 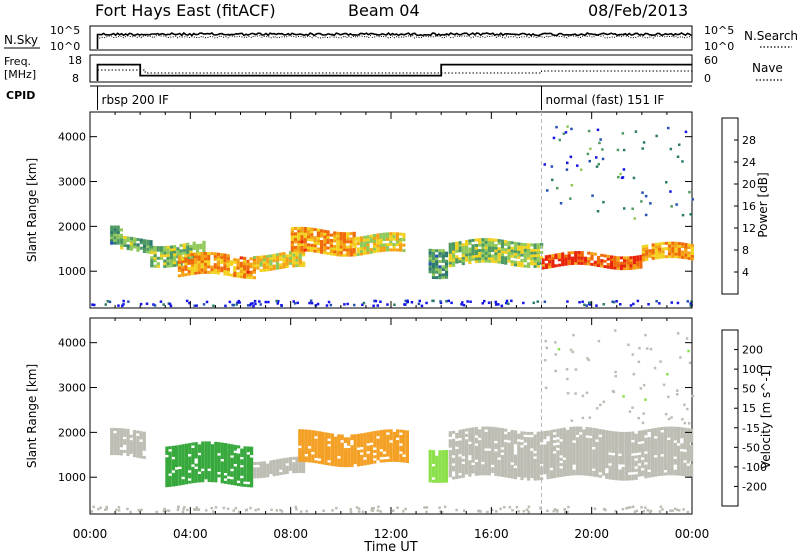 I want to click on date-label: 08/Feb/2013, so click(x=638, y=10).